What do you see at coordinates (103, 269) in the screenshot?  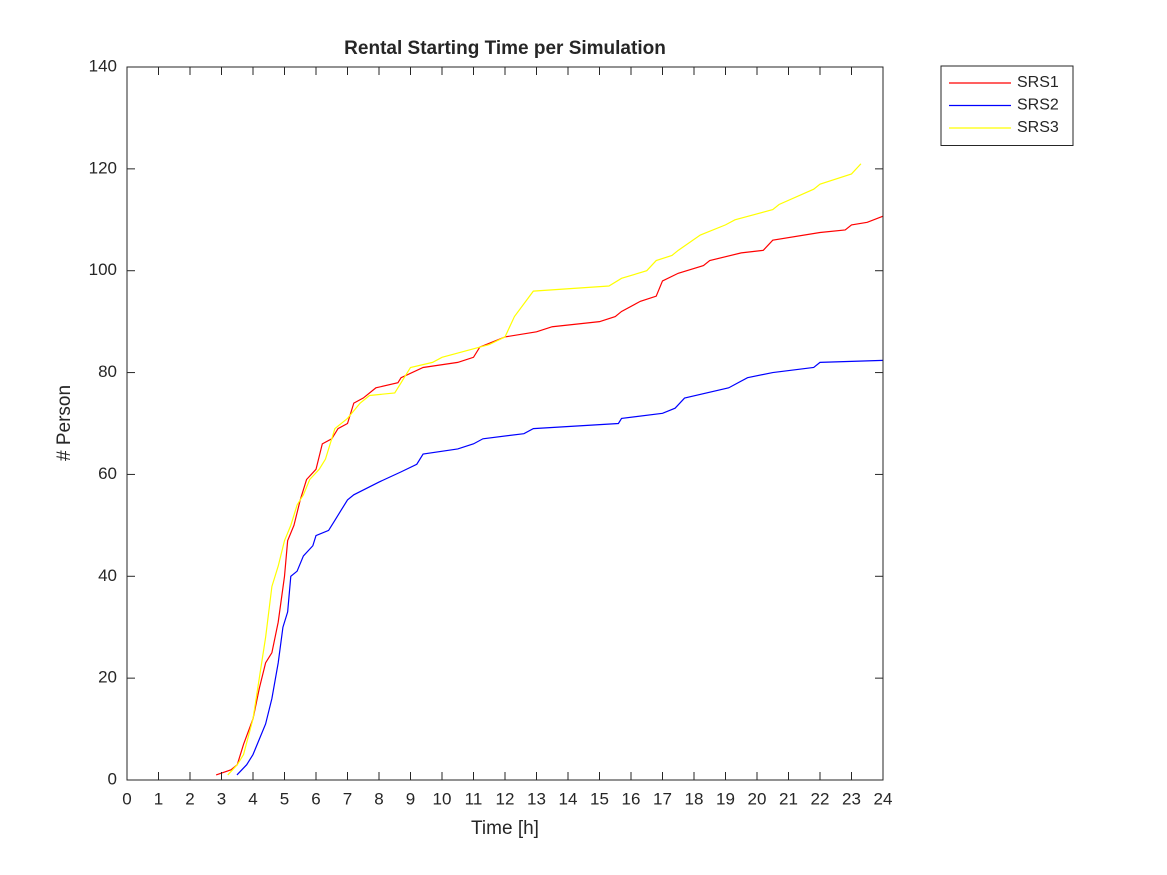 I see `y-tick-label: 100` at bounding box center [103, 269].